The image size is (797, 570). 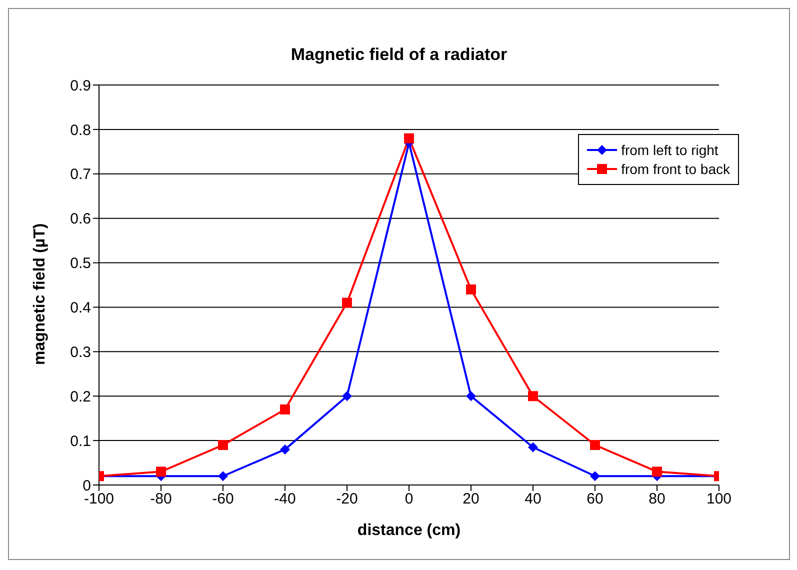 I want to click on y-tick-label: 0.7, so click(x=80, y=175).